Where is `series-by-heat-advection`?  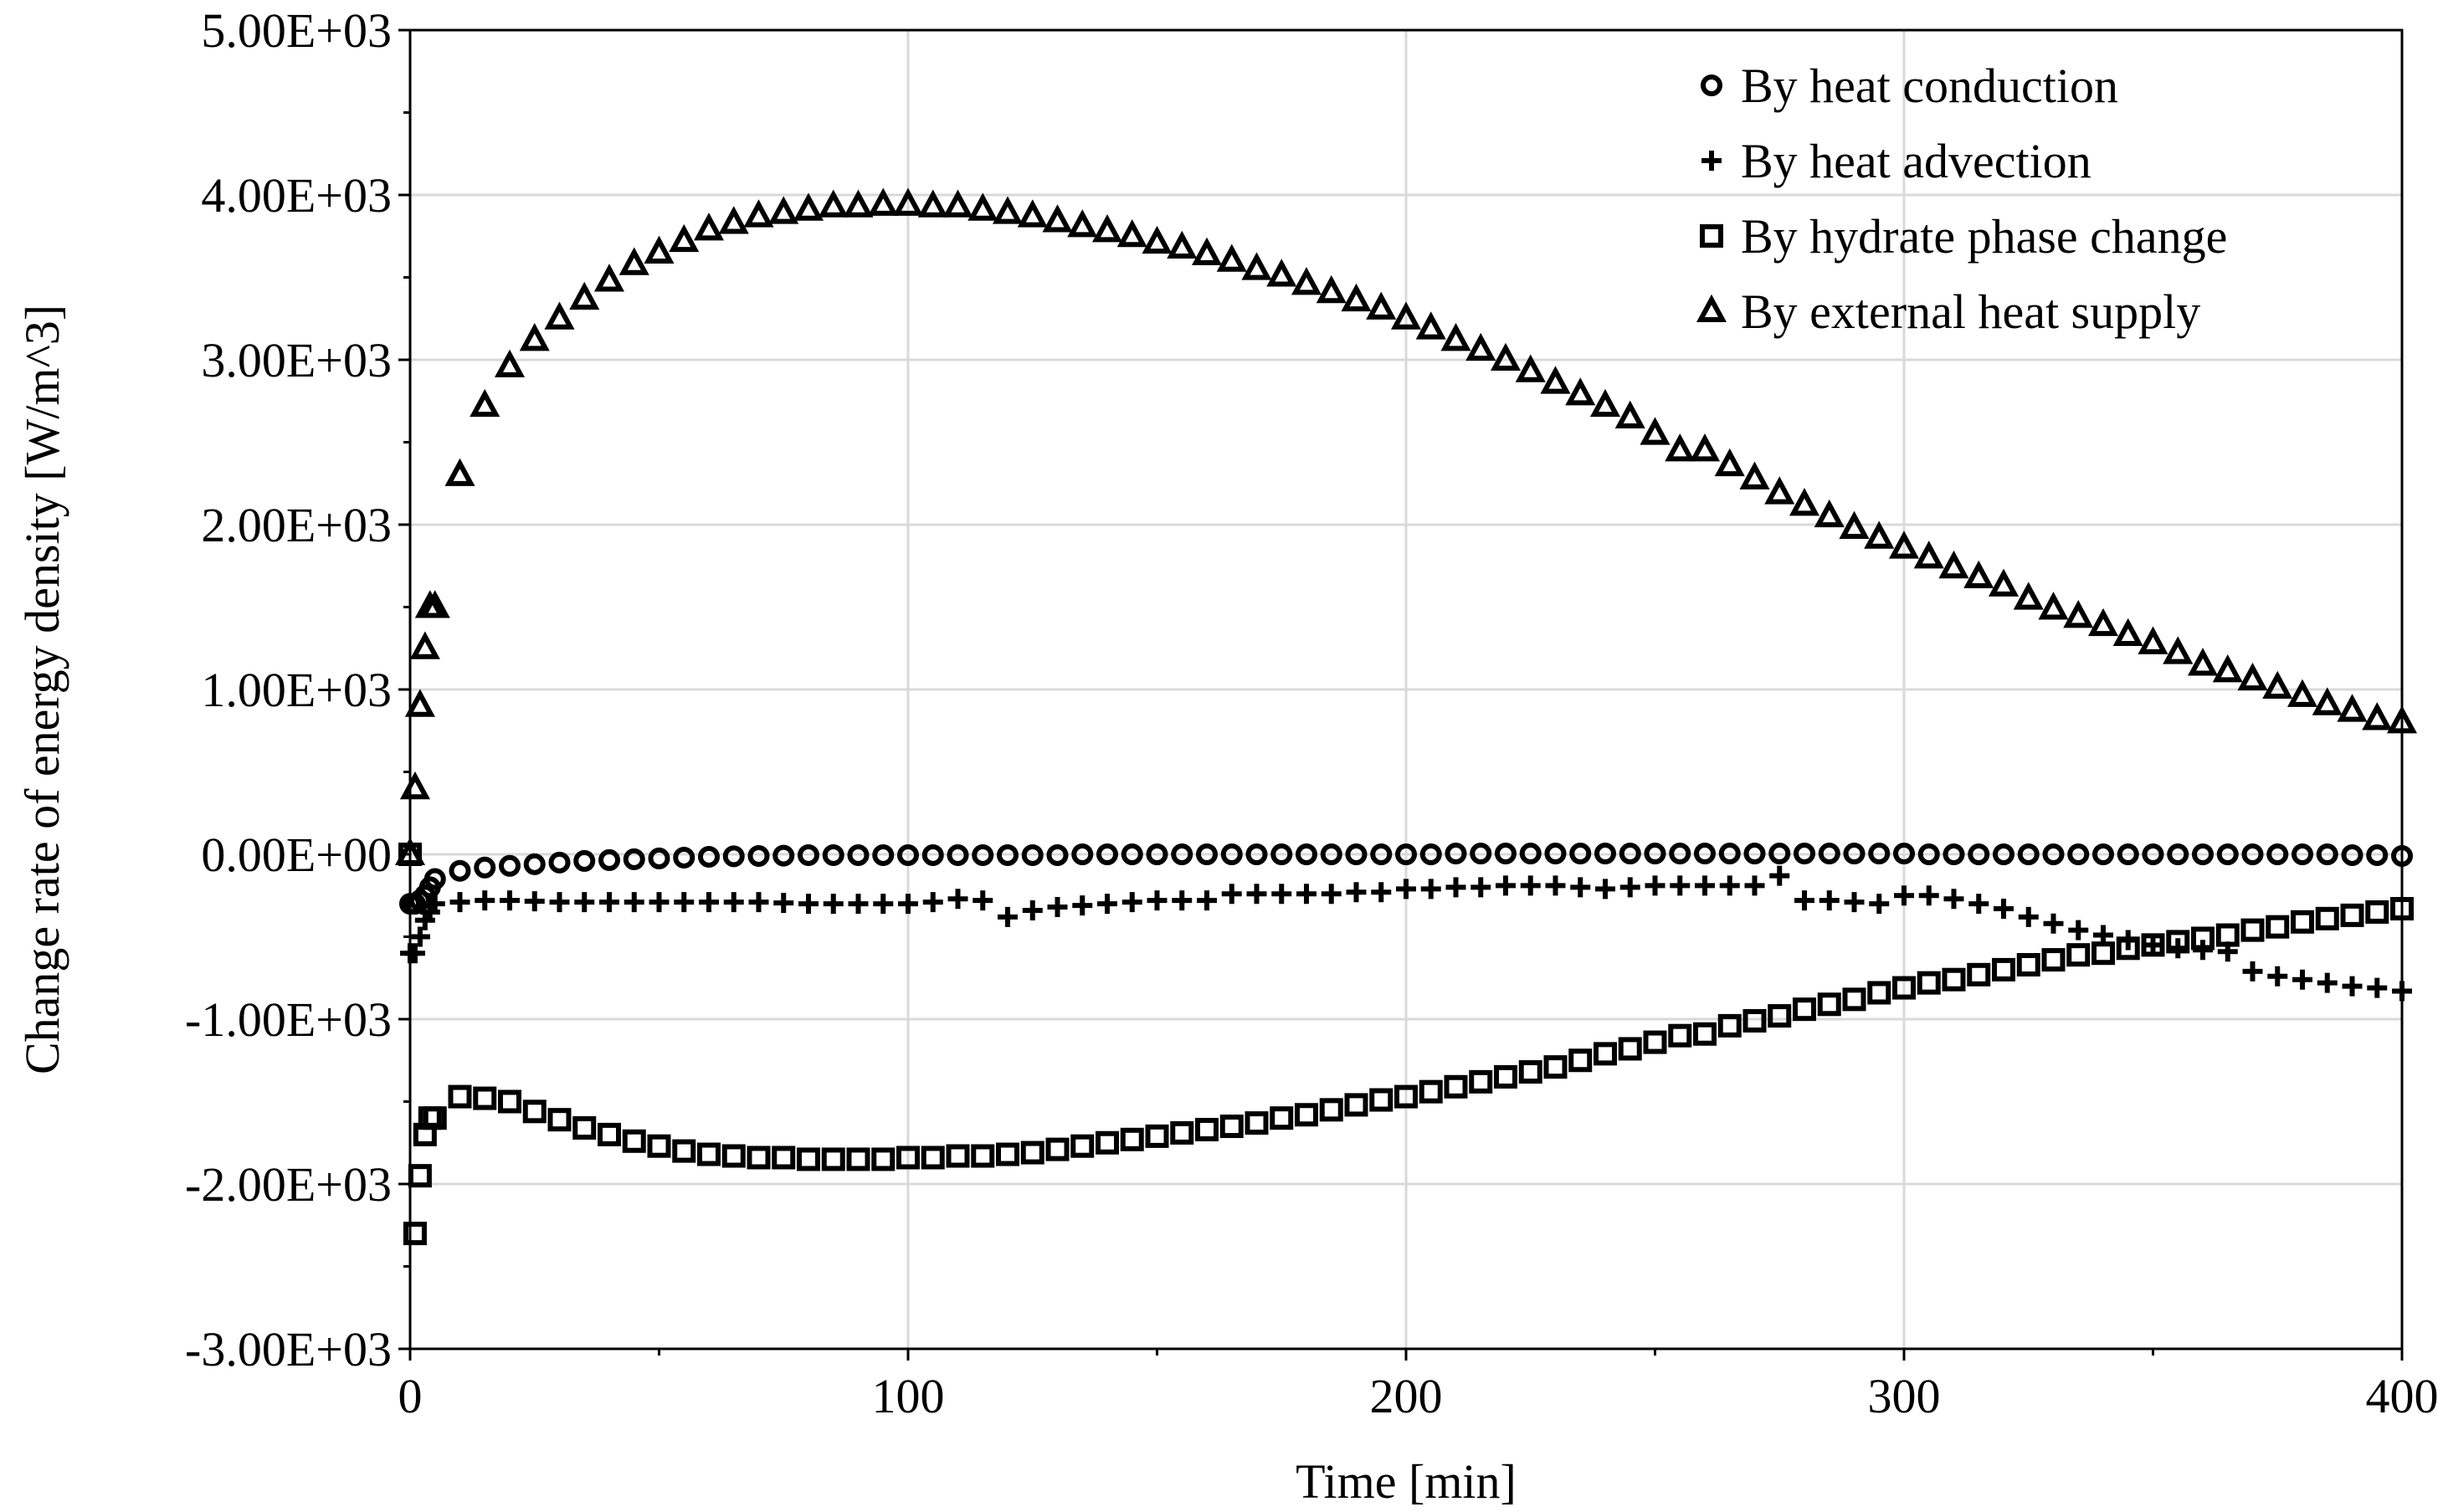 series-by-heat-advection is located at coordinates (1406, 933).